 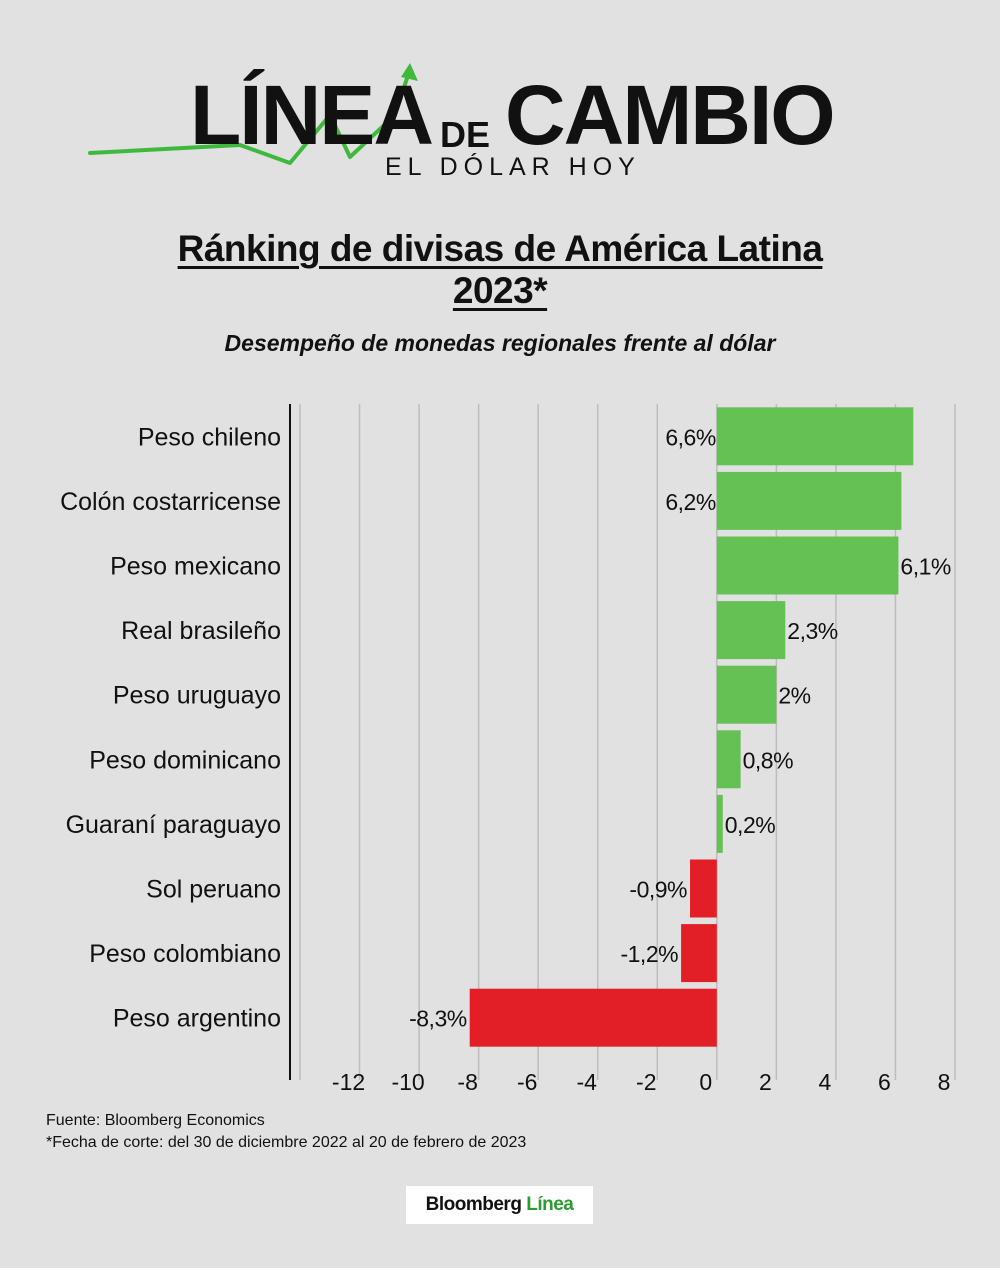 What do you see at coordinates (197, 1019) in the screenshot?
I see `category-label: Peso argentino` at bounding box center [197, 1019].